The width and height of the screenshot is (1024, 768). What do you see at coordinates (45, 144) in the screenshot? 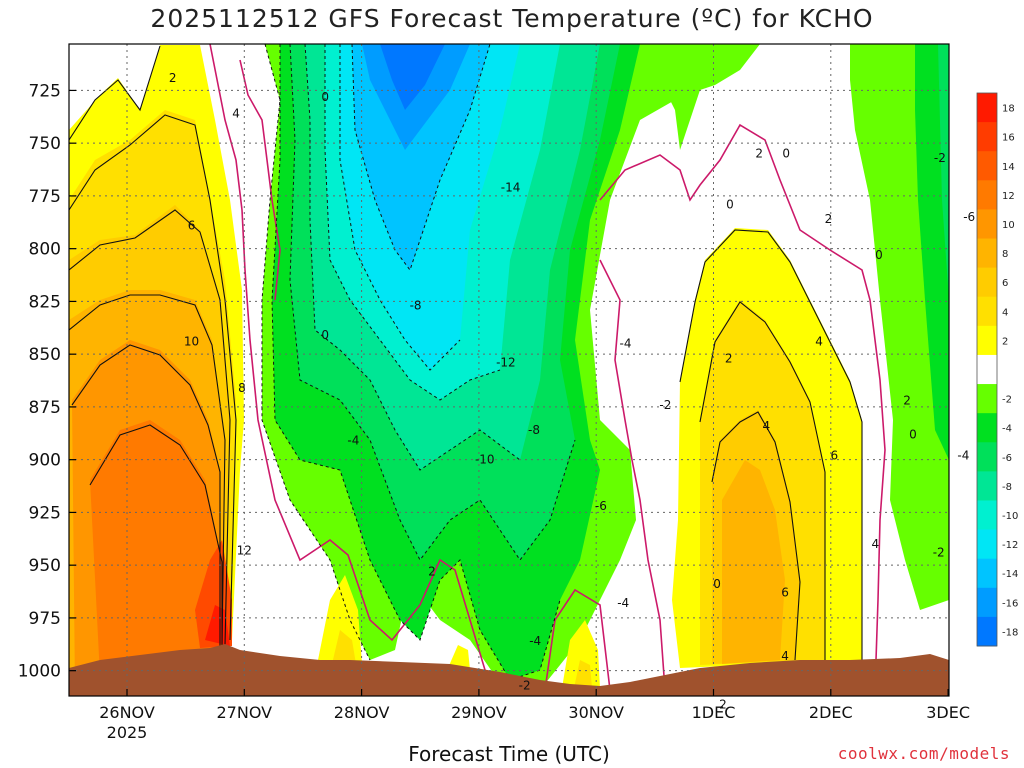
I see `y-tick-label: 750` at bounding box center [45, 144].